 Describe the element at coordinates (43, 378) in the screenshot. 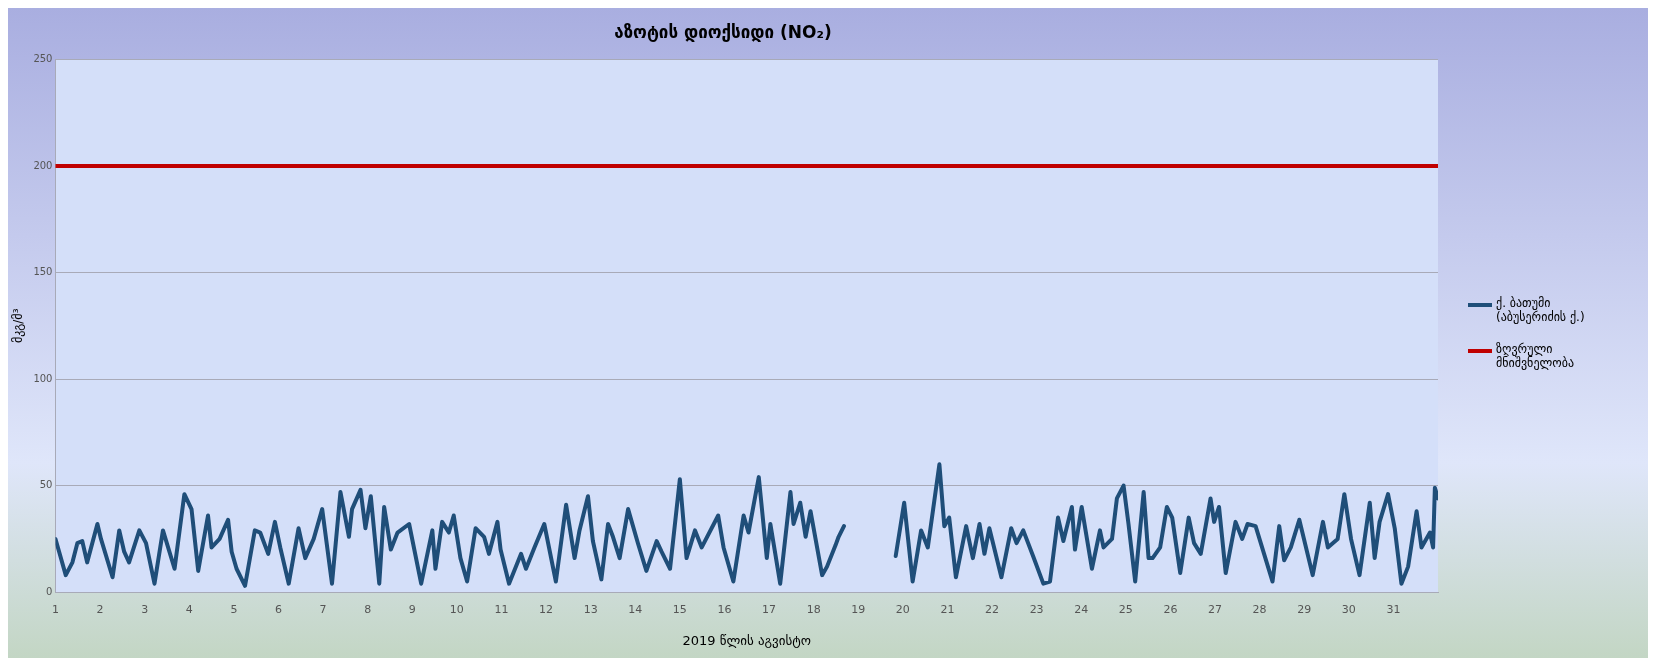

I see `y-tick-label: 100` at that location.